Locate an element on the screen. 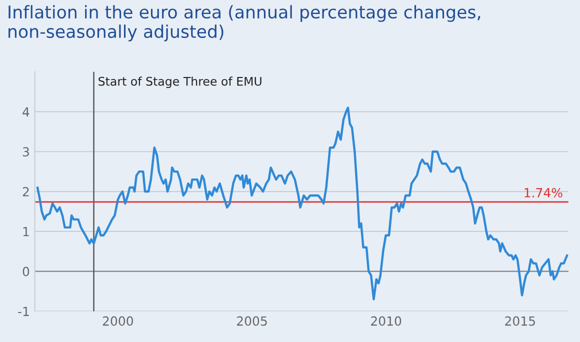 This screenshot has height=342, width=580. chart-title: Inflation in the euro area (annual percentage changes, non-seasonally adjusted) is located at coordinates (244, 23).